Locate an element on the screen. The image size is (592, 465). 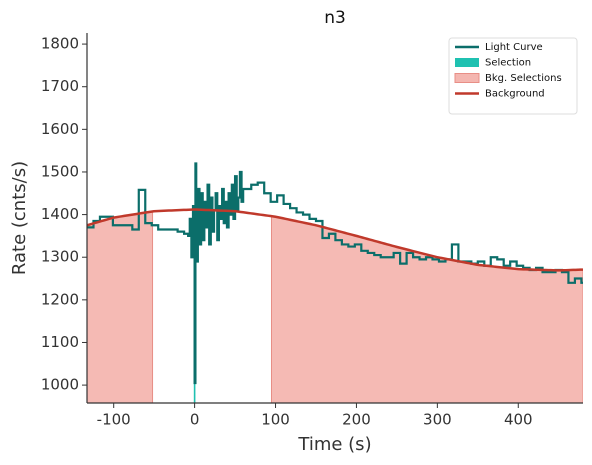
x-tick-label: 100 is located at coordinates (275, 420).